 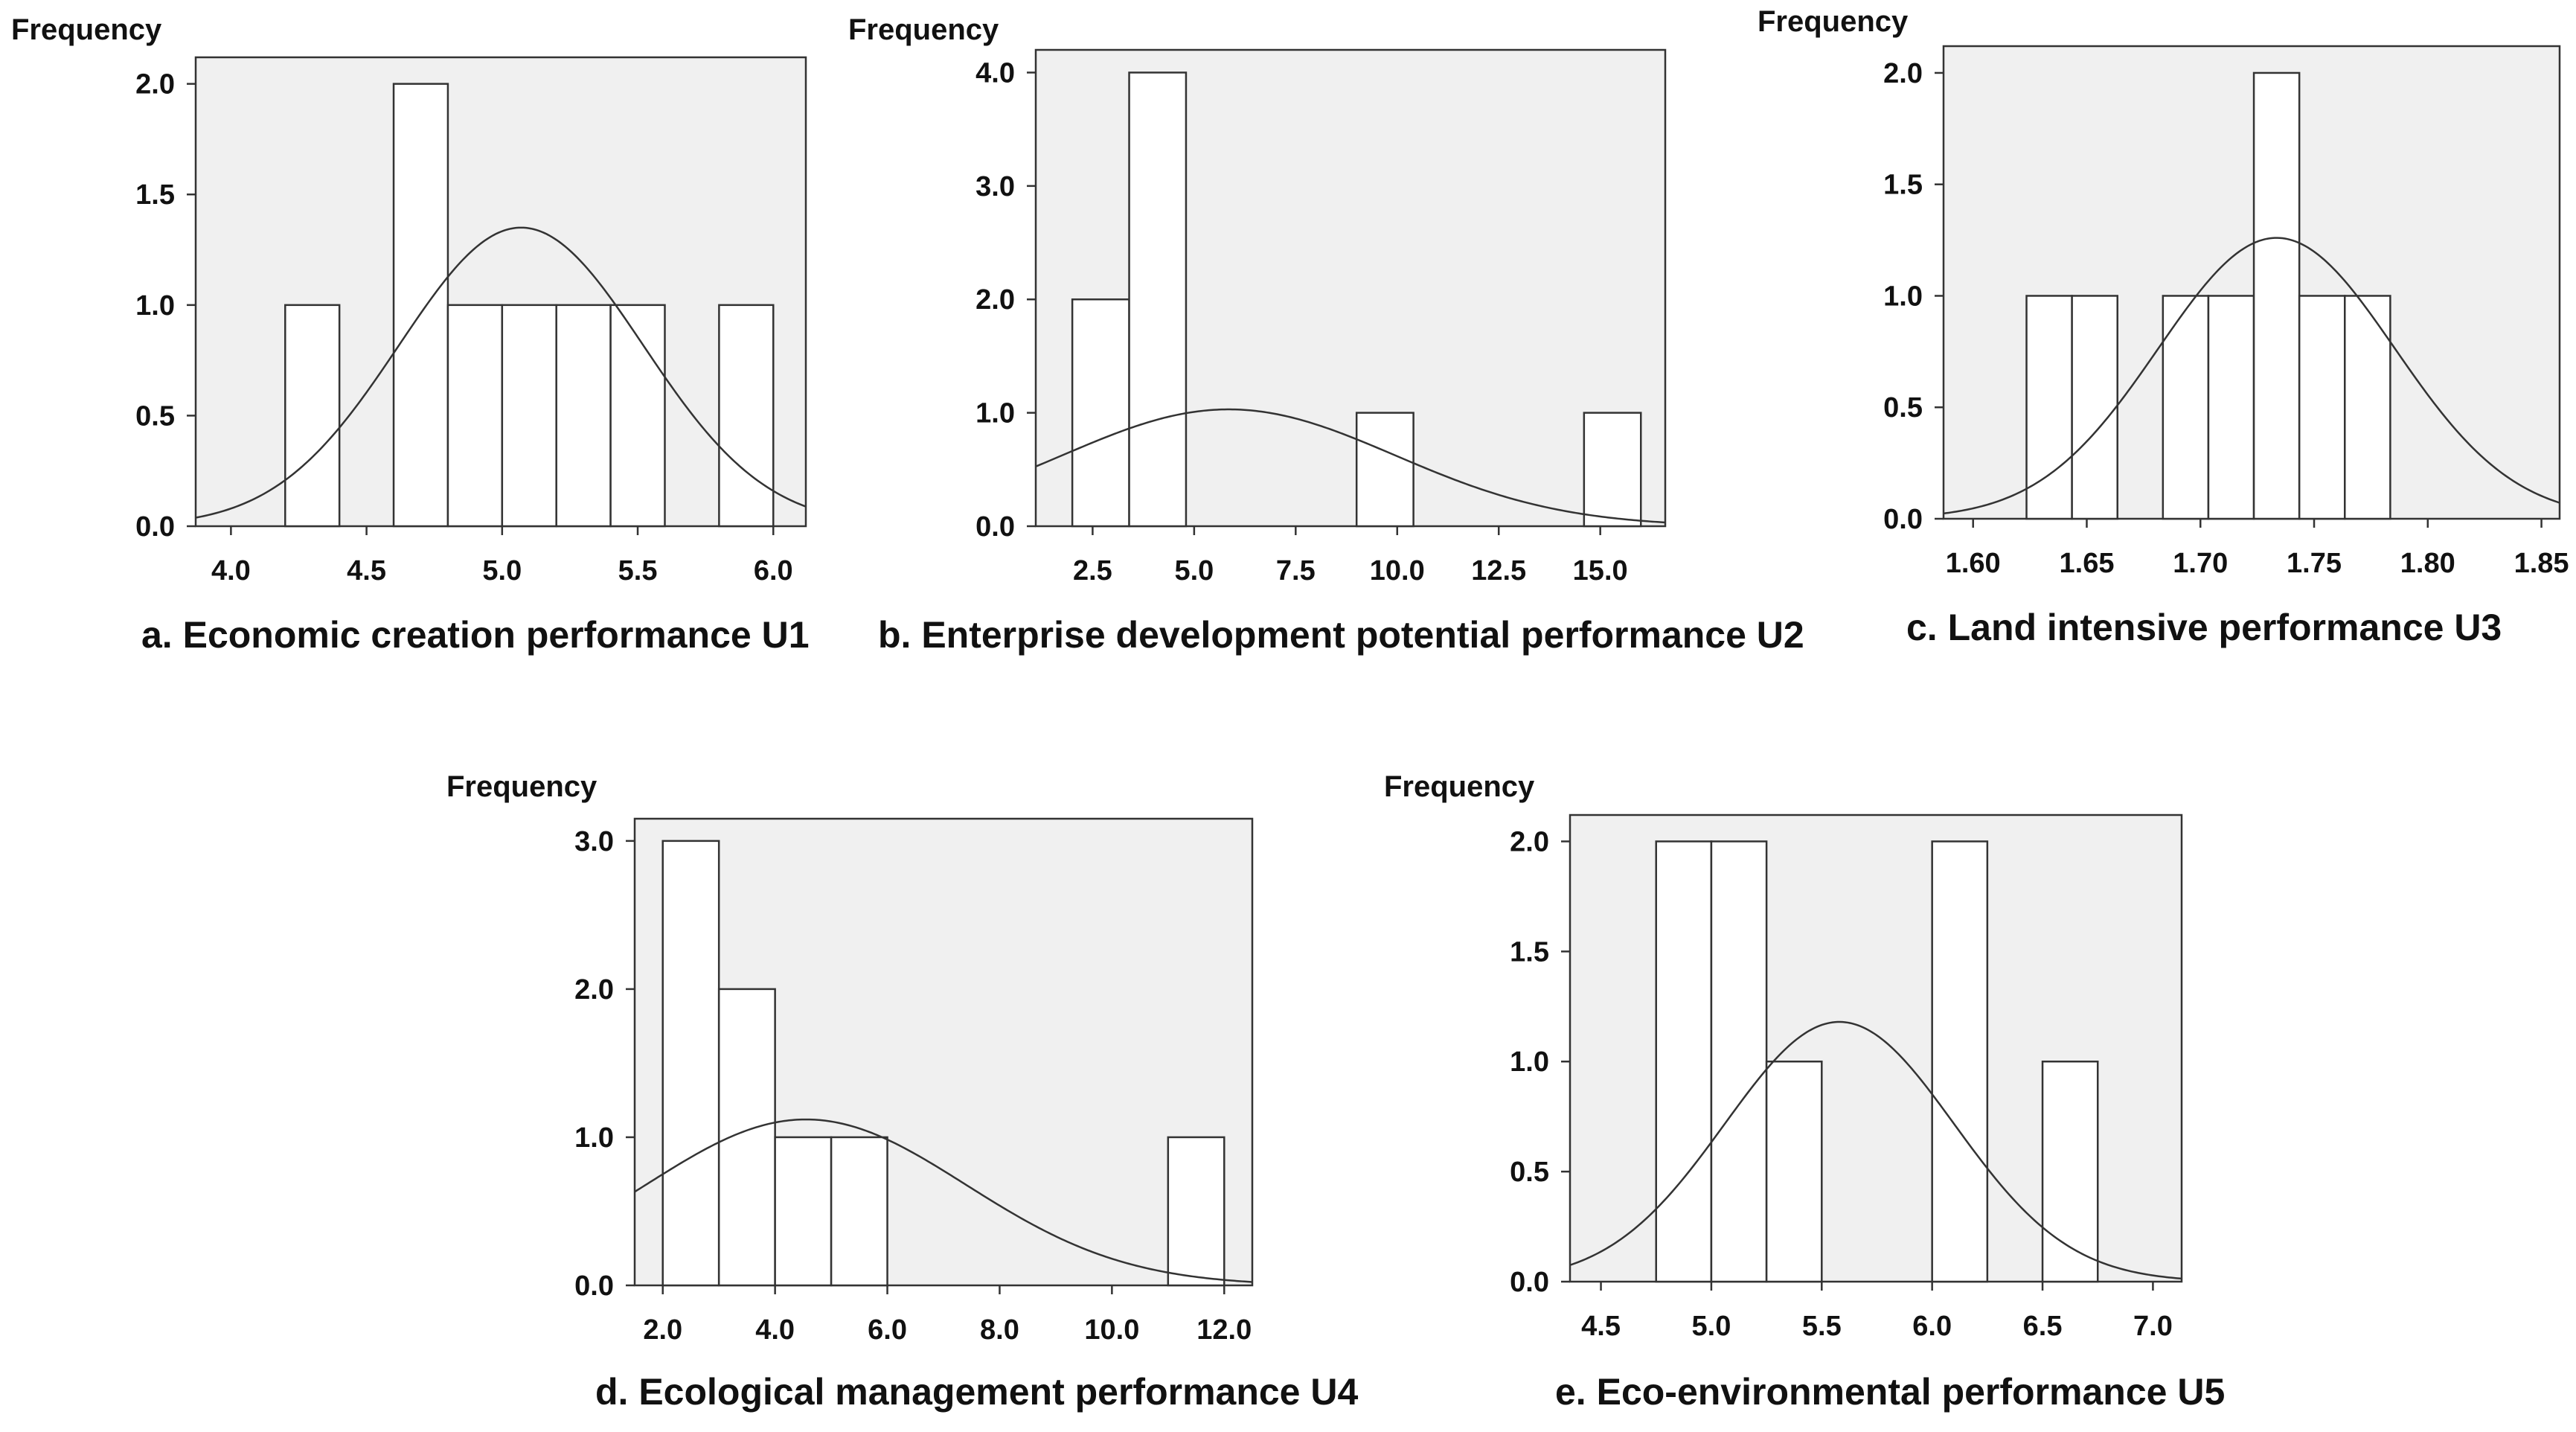 What do you see at coordinates (476, 635) in the screenshot?
I see `panel-caption: a. Economic creation performance U1` at bounding box center [476, 635].